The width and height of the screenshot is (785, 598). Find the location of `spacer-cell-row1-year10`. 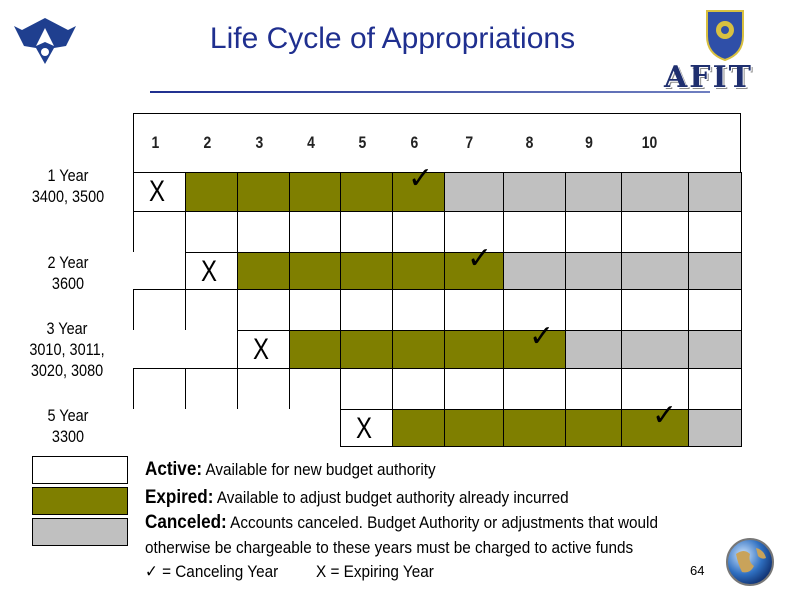

spacer-cell-row1-year10 is located at coordinates (655, 232).